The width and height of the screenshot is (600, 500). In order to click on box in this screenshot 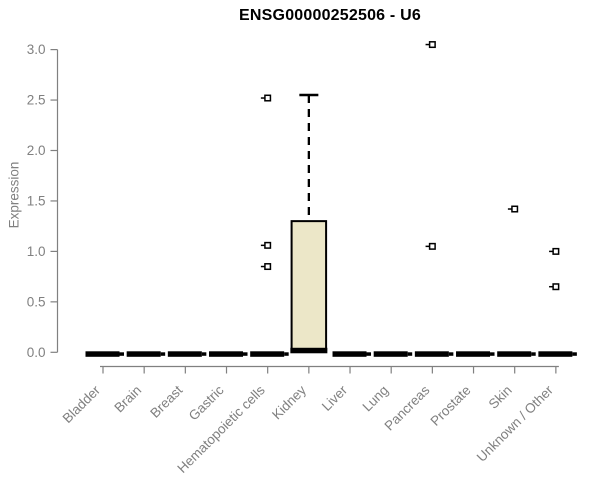, I will do `click(309, 286)`.